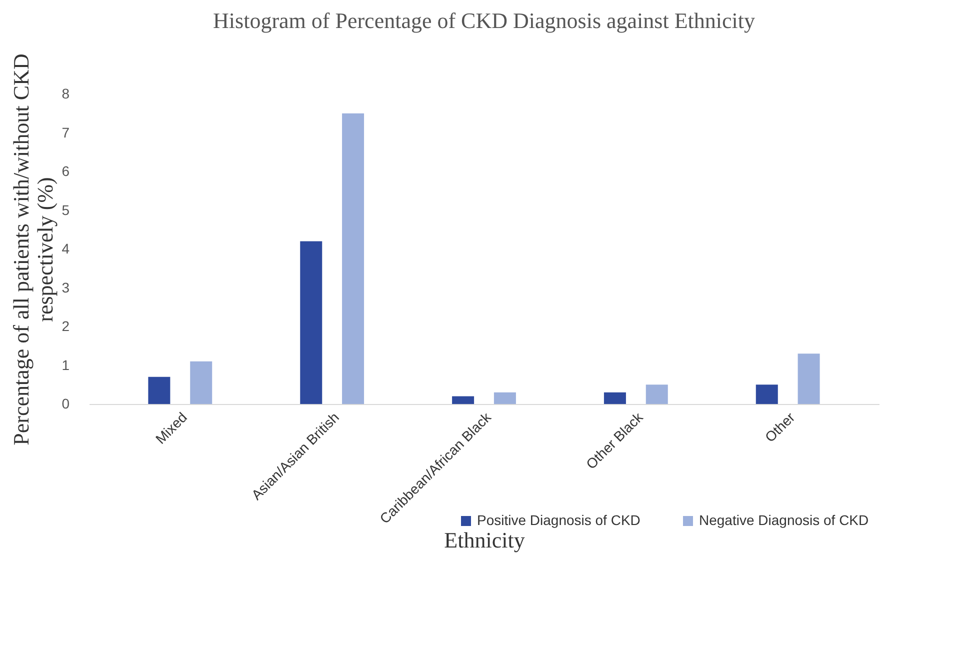 This screenshot has width=978, height=658. Describe the element at coordinates (66, 287) in the screenshot. I see `y-tick-label: 3` at that location.